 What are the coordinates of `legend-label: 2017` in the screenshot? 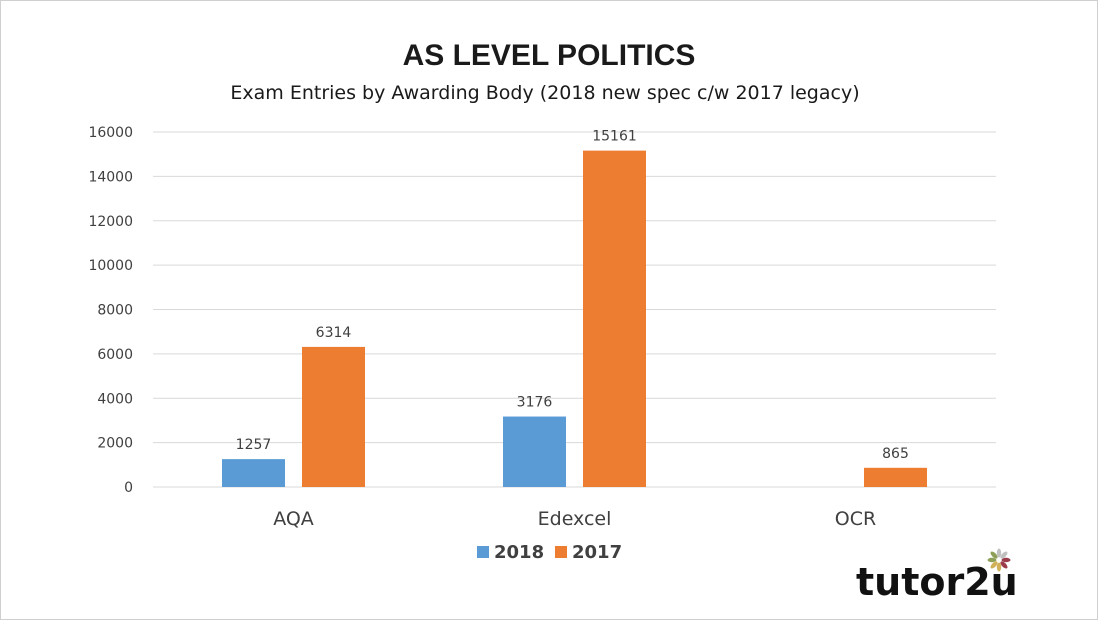 It's located at (597, 552).